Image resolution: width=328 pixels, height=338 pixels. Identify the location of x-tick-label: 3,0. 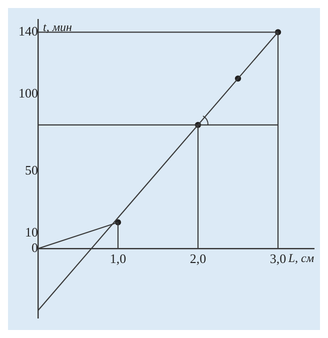
(278, 258).